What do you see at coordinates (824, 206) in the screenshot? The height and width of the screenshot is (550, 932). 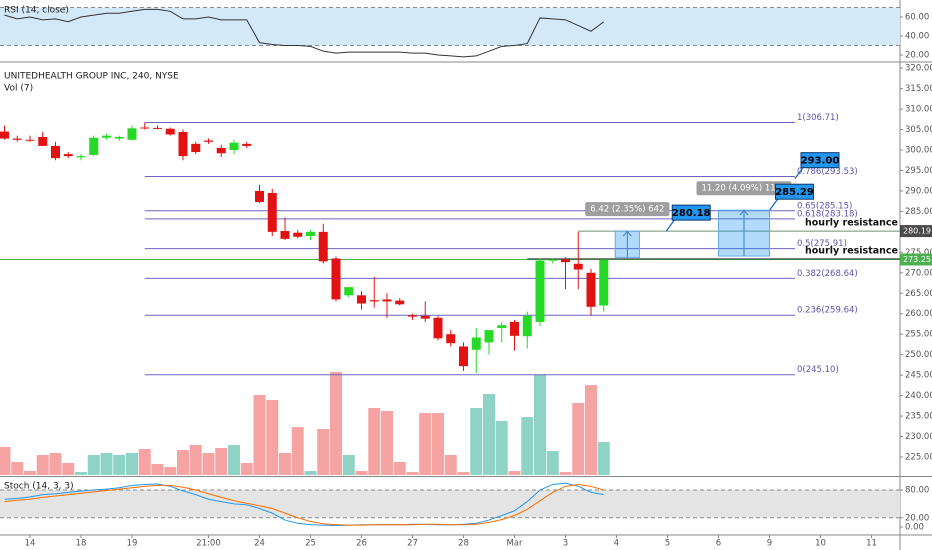 I see `fib-label: 0.65(285.15)` at bounding box center [824, 206].